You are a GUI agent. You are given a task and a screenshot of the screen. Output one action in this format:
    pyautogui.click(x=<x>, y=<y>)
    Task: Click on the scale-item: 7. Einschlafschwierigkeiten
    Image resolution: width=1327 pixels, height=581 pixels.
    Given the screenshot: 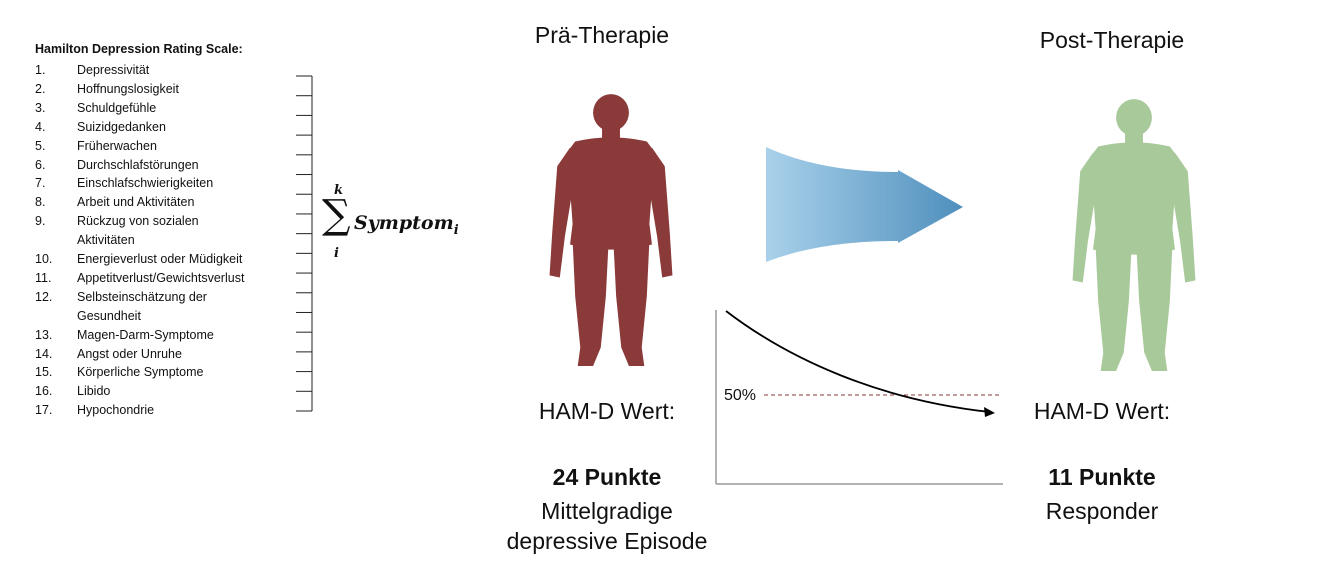 What is the action you would take?
    pyautogui.click(x=124, y=183)
    